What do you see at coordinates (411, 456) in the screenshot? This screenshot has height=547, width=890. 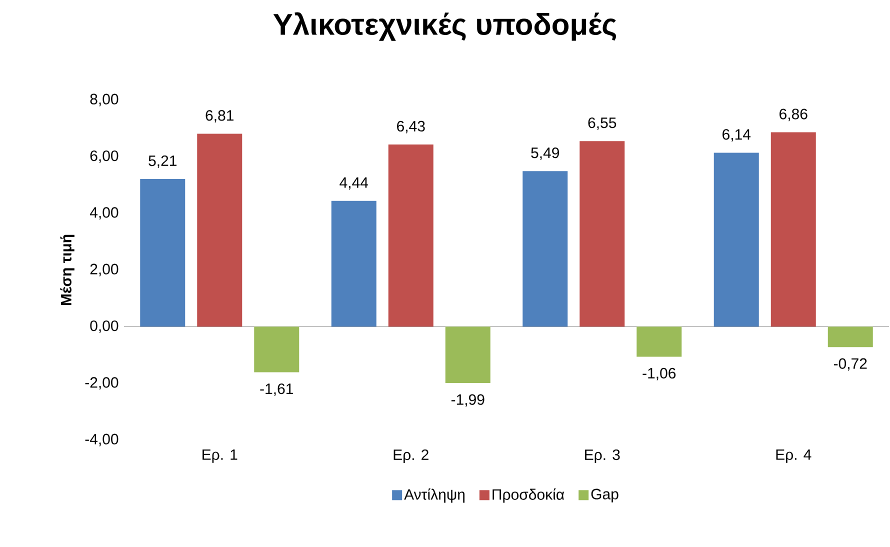 I see `x-tick-label: Ερ. 2` at bounding box center [411, 456].